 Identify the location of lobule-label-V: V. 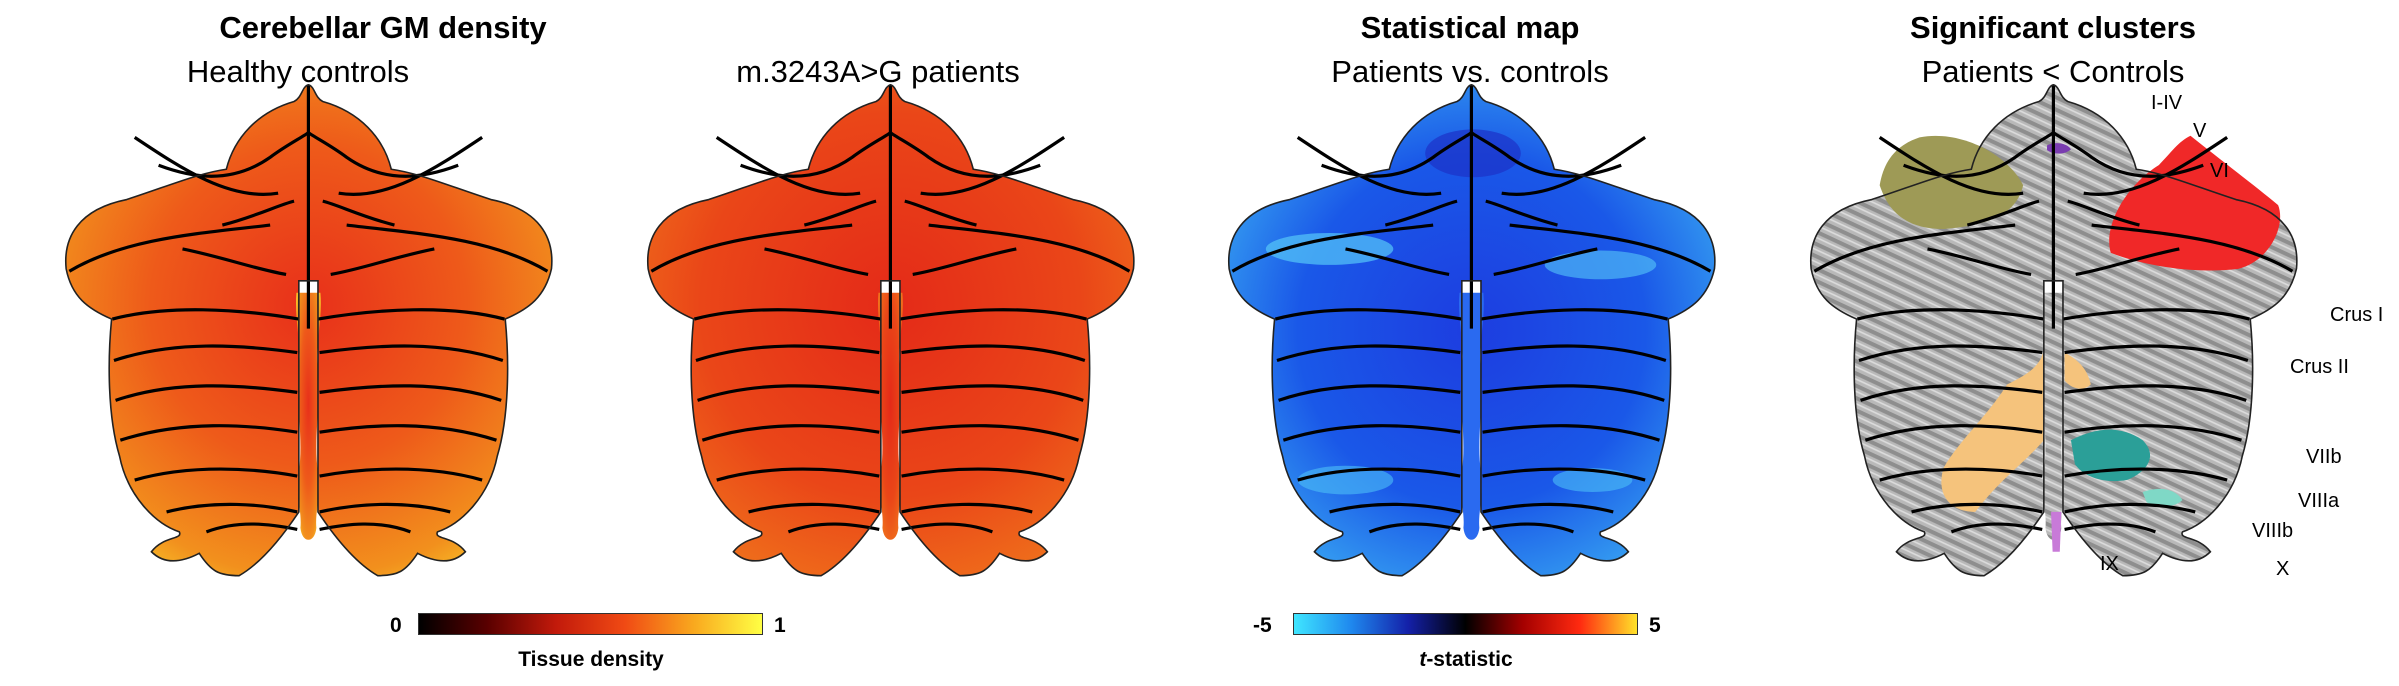
(2200, 131).